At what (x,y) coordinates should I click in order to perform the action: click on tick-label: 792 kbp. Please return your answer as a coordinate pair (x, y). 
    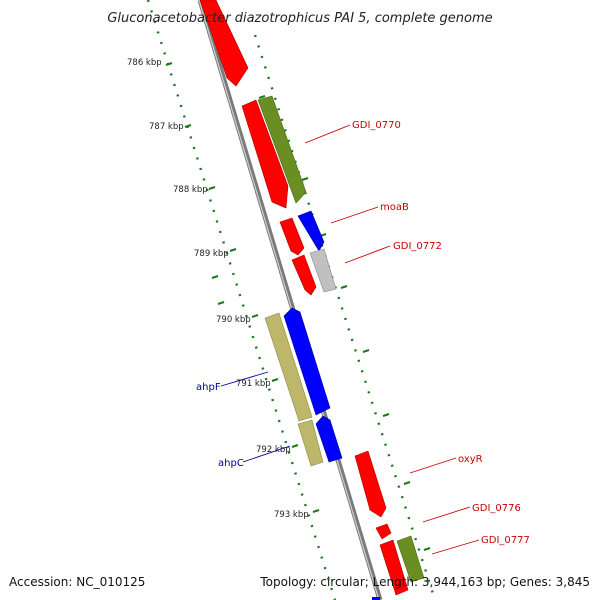
    Looking at the image, I should click on (273, 450).